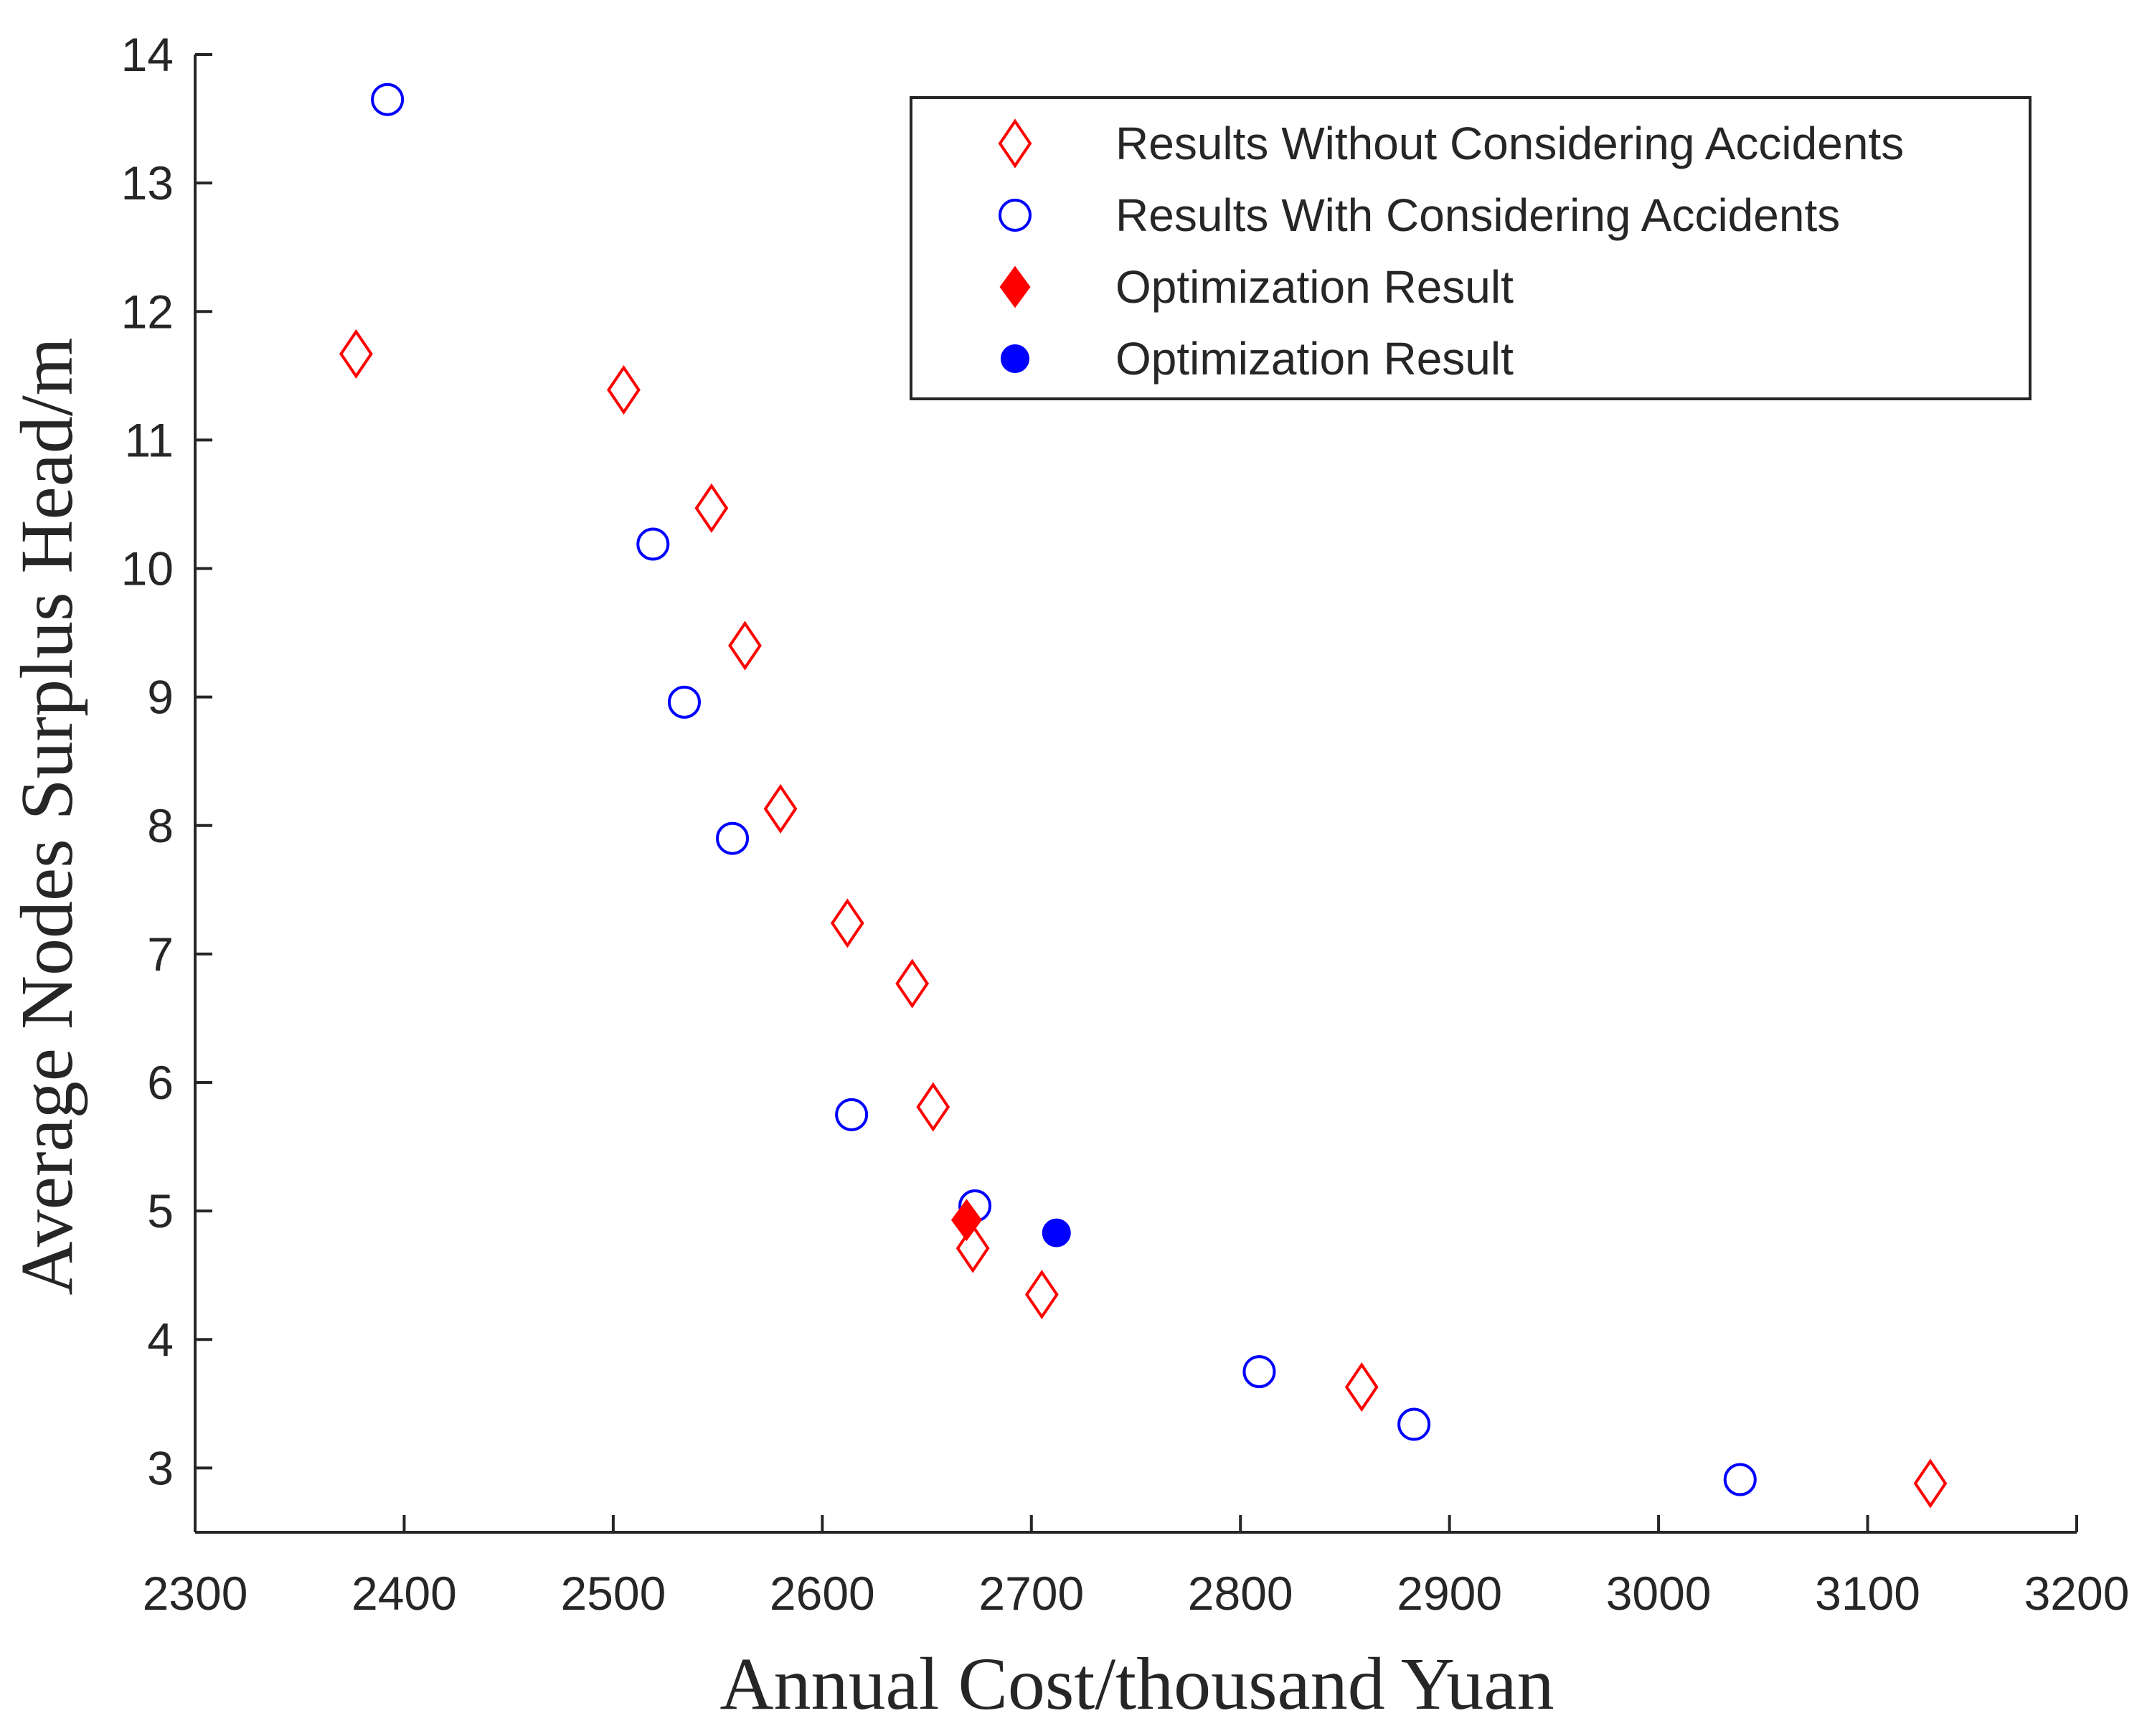 The image size is (2147, 1736). I want to click on x-tick-label: 2500, so click(613, 1593).